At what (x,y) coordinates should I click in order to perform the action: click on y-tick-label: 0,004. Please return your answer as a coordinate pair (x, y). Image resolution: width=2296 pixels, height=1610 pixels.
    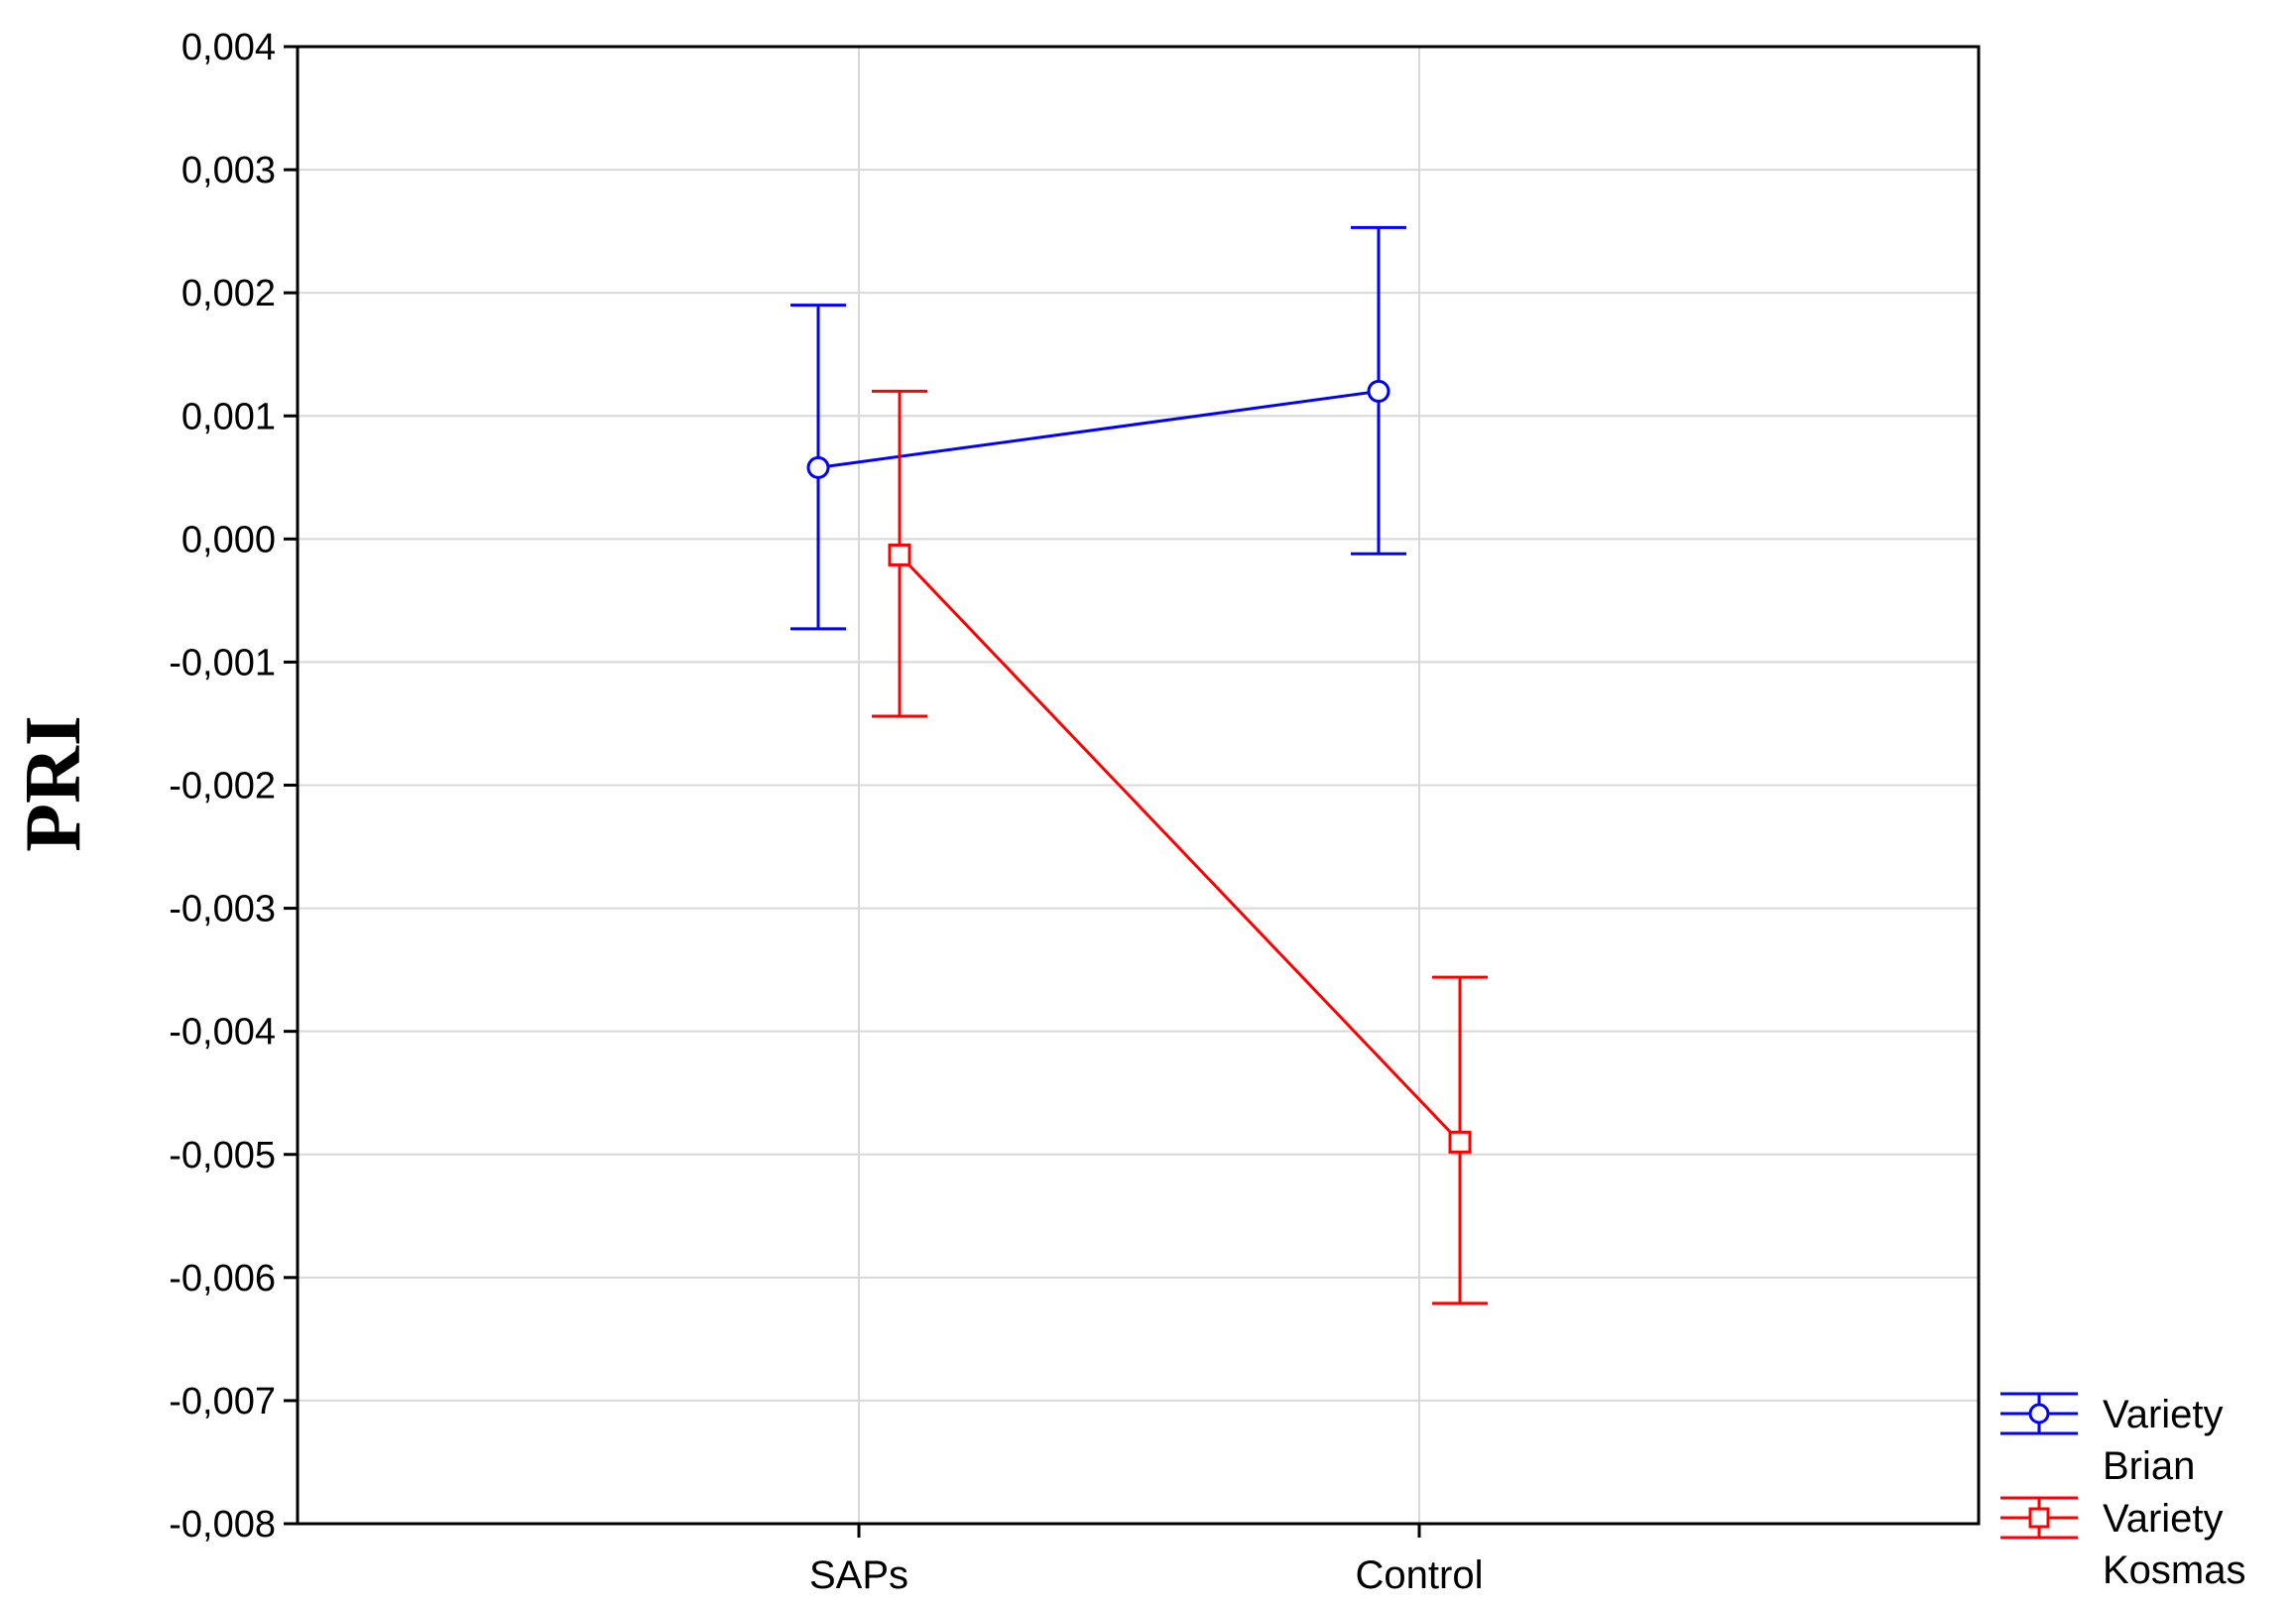
    Looking at the image, I should click on (228, 47).